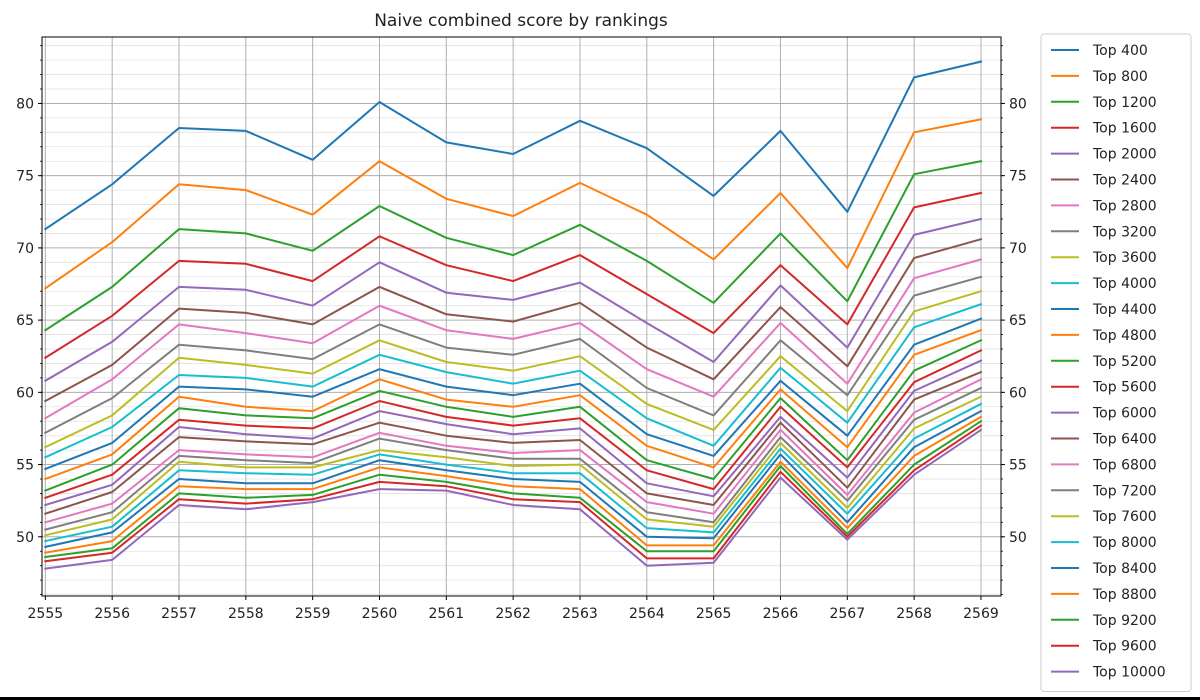 This screenshot has width=1200, height=700. Describe the element at coordinates (1124, 155) in the screenshot. I see `legend-label: Top 2000` at that location.